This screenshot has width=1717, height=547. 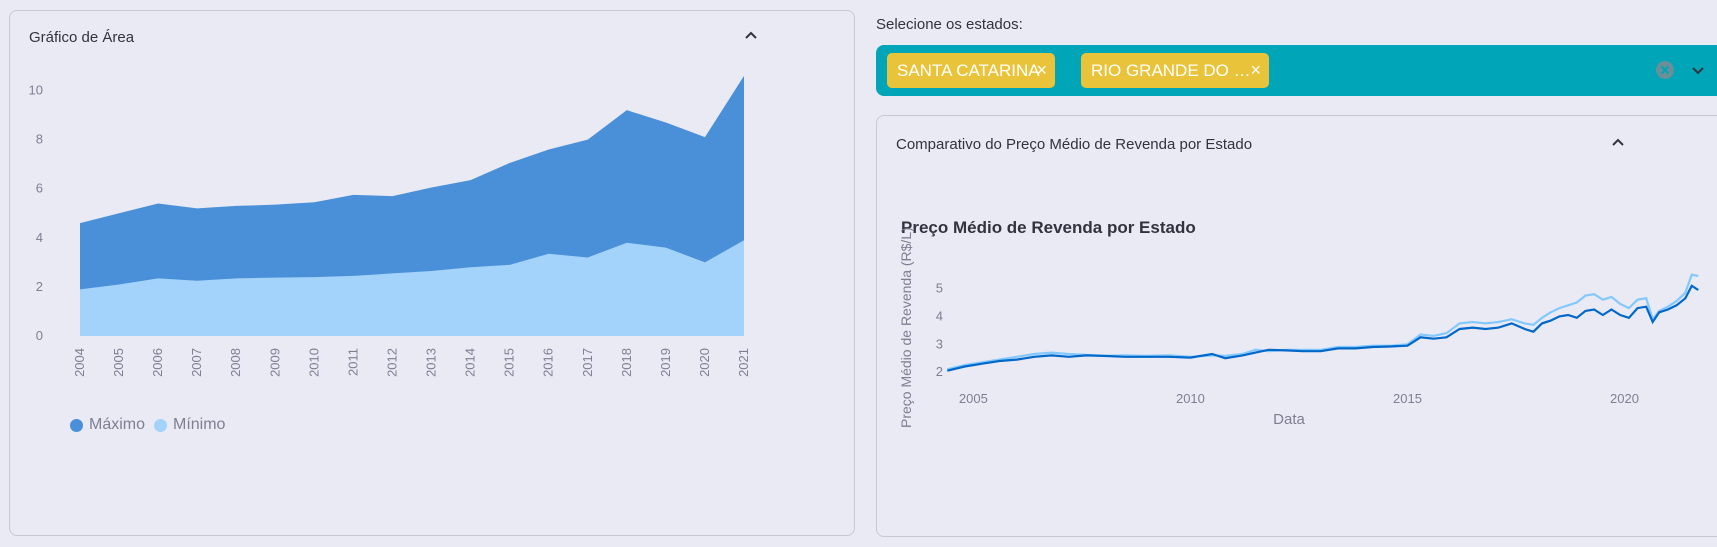 What do you see at coordinates (196, 362) in the screenshot?
I see `x-tick-label: 2007` at bounding box center [196, 362].